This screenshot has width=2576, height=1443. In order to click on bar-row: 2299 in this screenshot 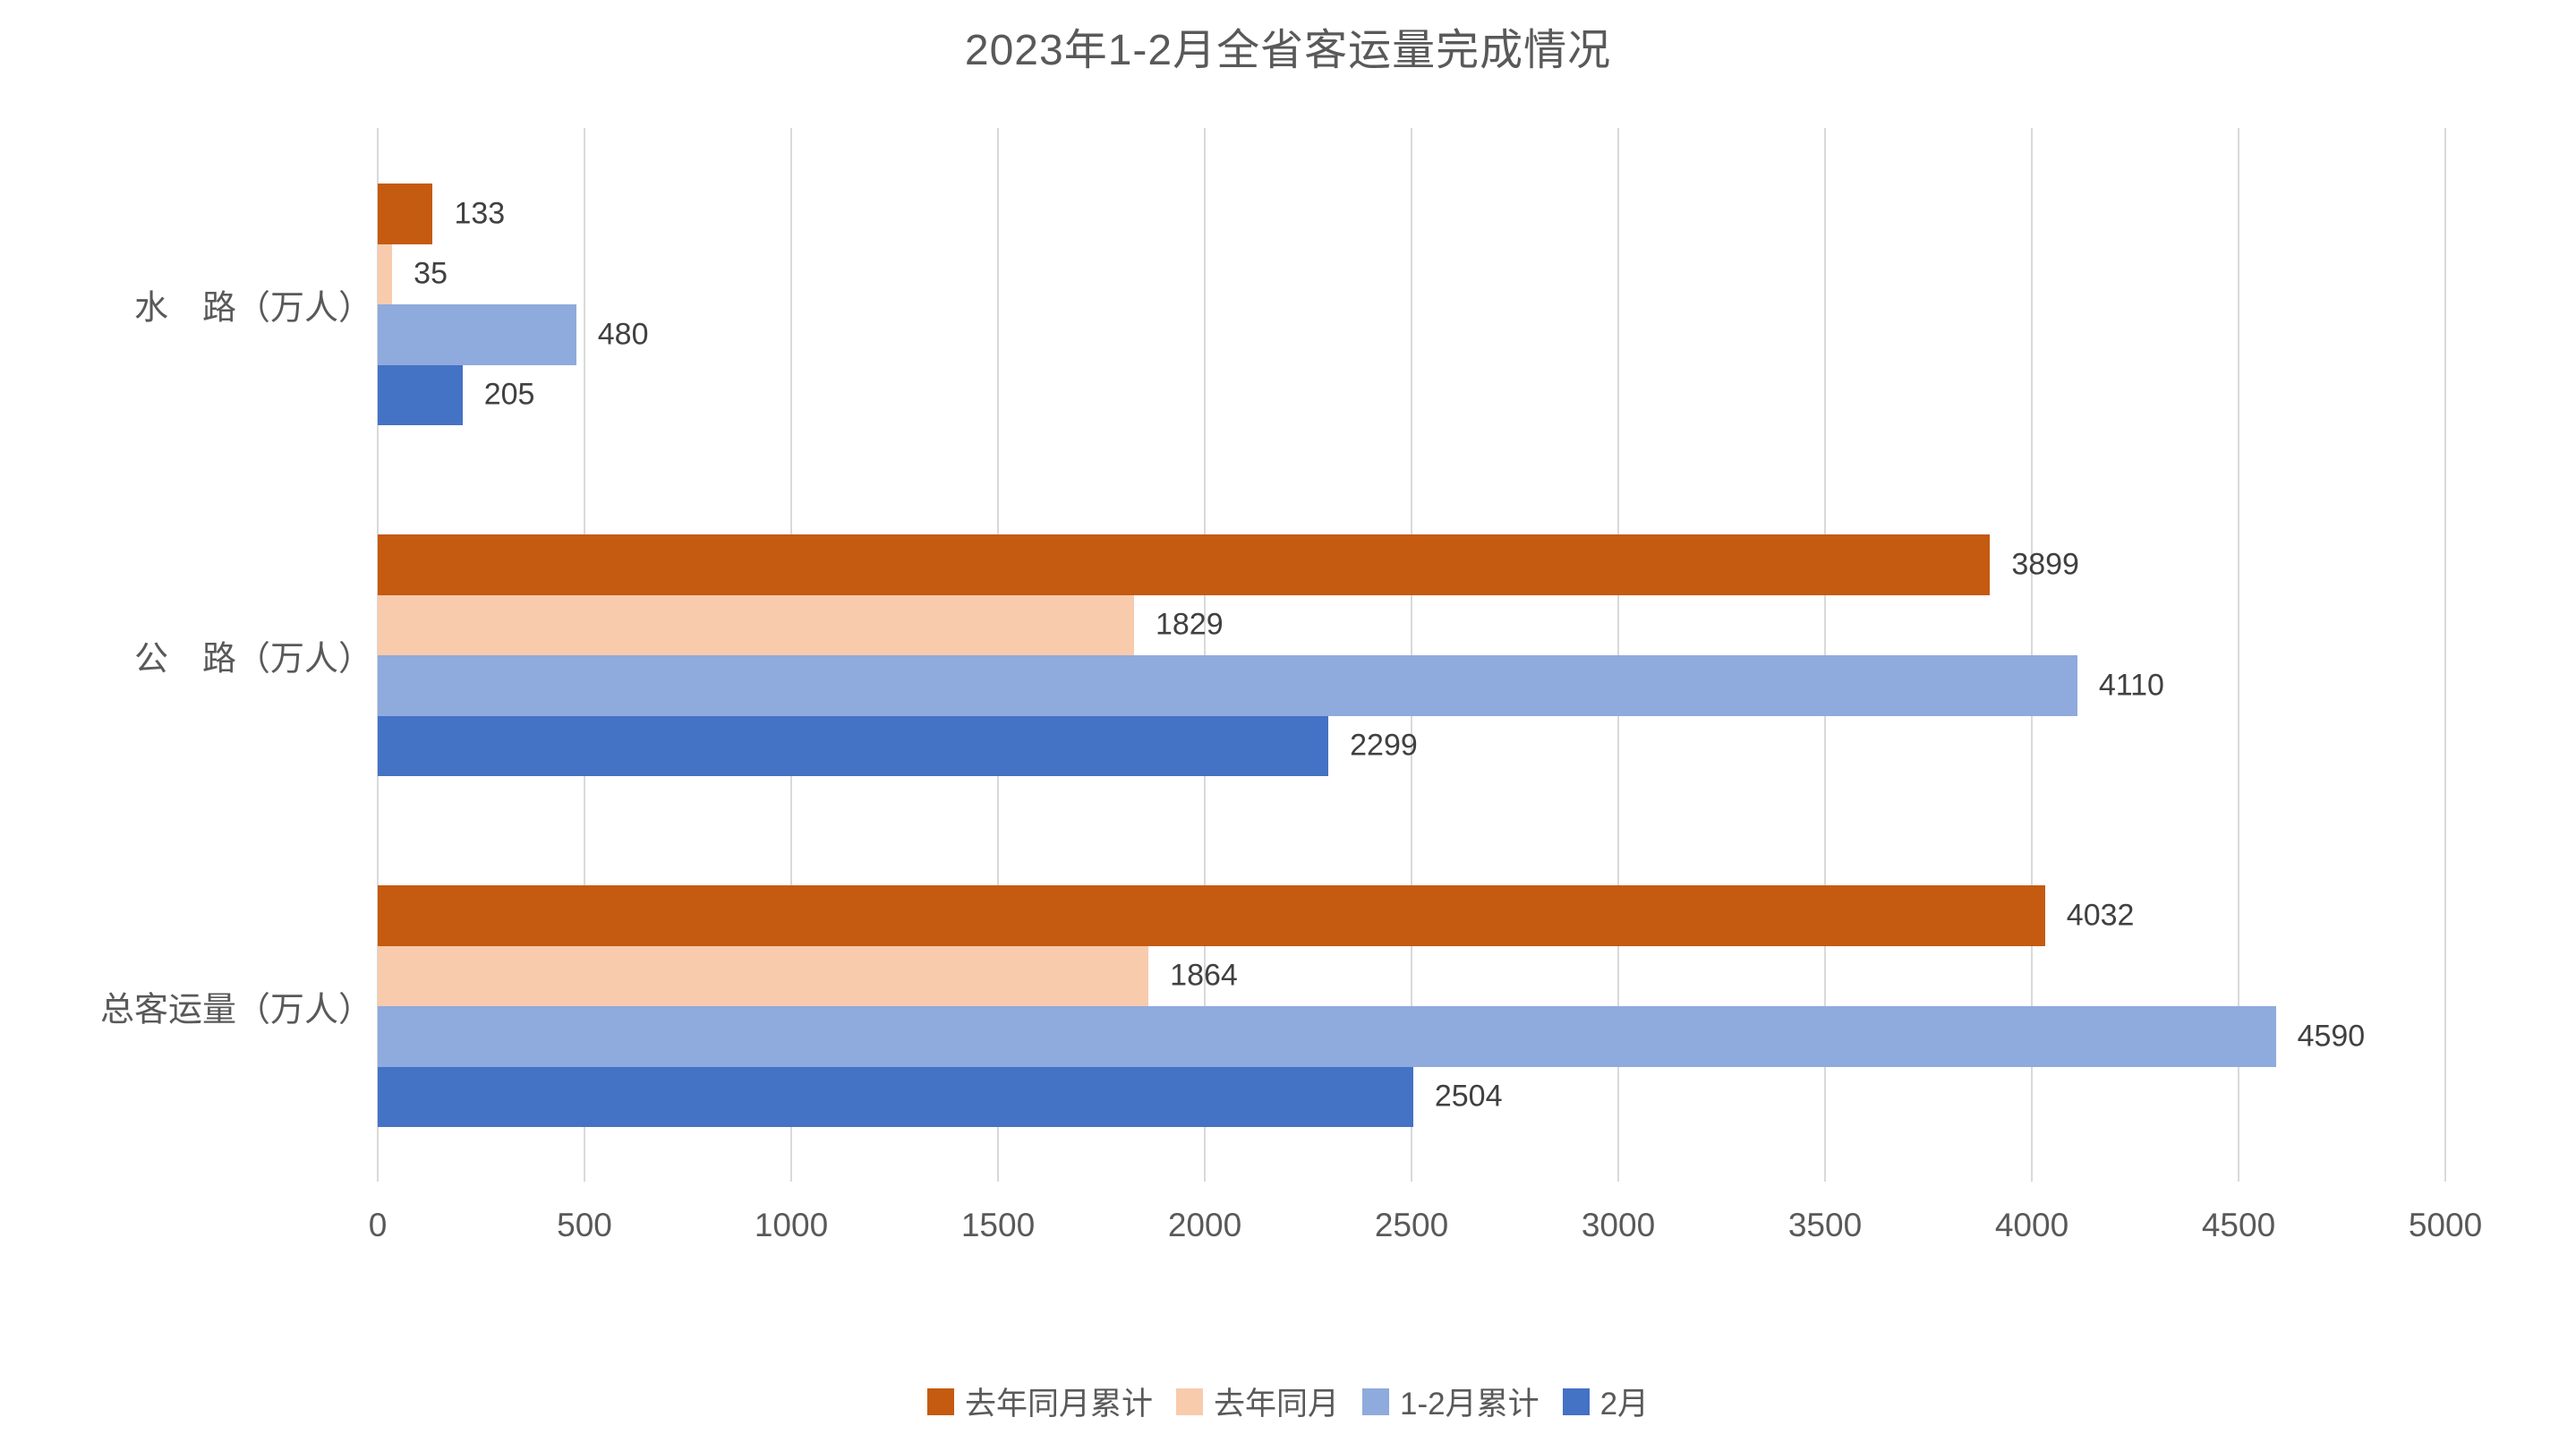, I will do `click(1411, 745)`.